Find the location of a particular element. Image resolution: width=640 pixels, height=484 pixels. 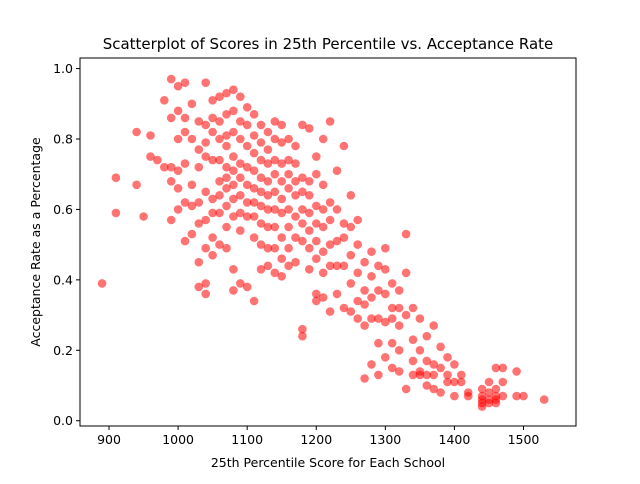

x-tick-label: 1000 is located at coordinates (178, 439).